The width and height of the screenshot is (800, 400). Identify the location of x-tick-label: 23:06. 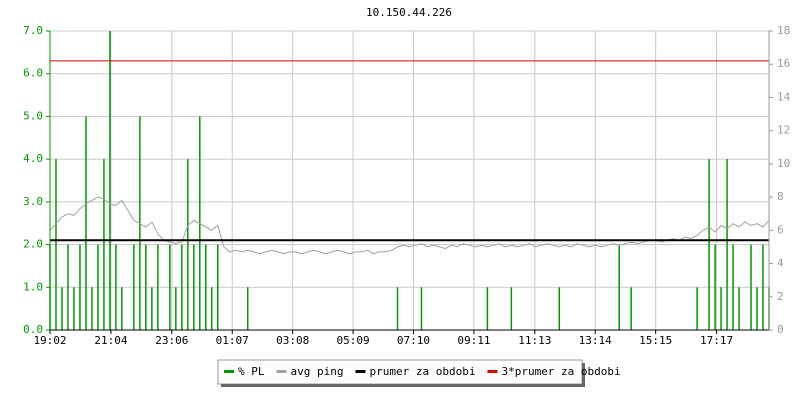
(171, 340).